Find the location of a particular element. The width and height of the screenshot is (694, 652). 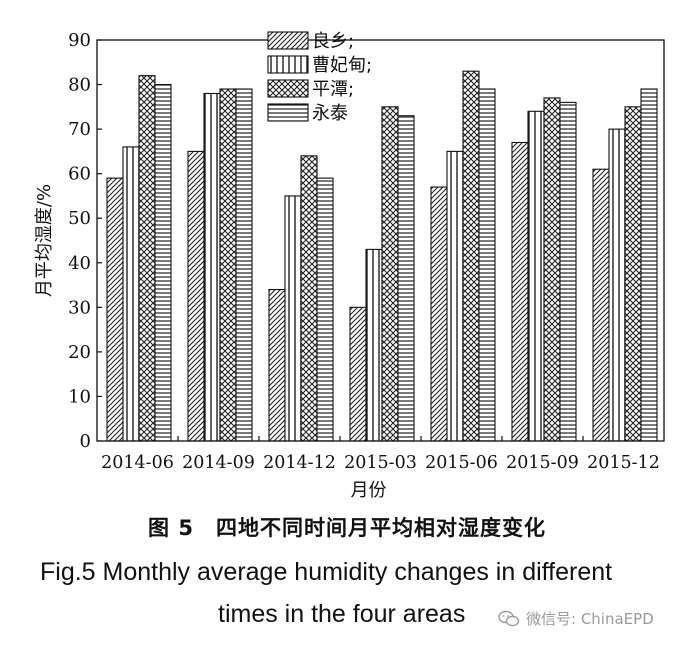

watermark-text: 微信号: ChinaEPD is located at coordinates (590, 619).